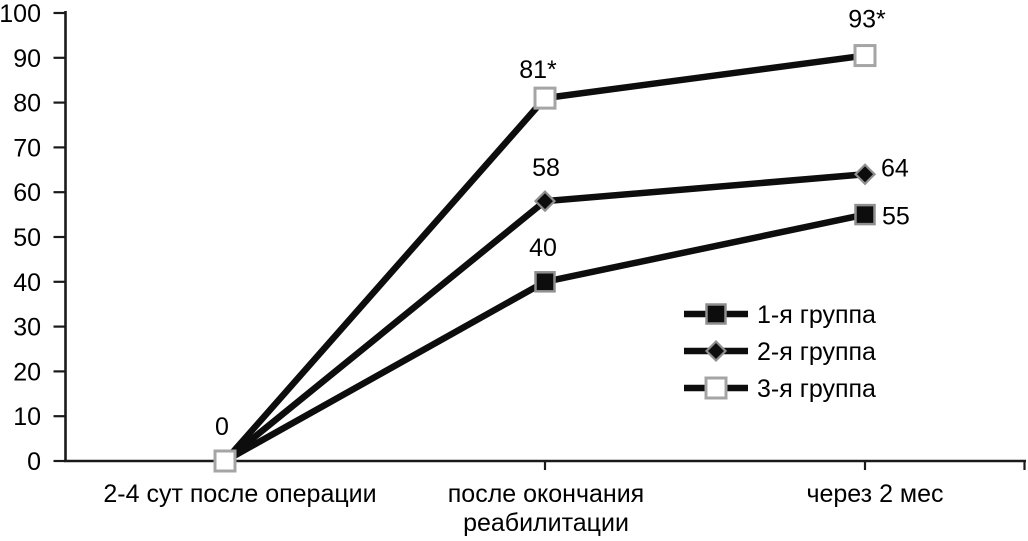 Image resolution: width=1028 pixels, height=541 pixels. I want to click on y-tick-label: 50, so click(27, 238).